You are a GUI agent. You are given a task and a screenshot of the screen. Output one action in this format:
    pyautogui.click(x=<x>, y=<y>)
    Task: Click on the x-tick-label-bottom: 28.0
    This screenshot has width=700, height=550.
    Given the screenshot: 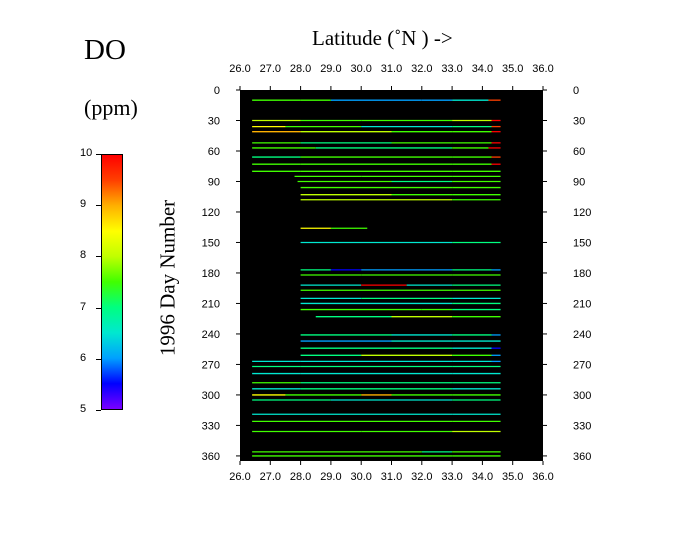 What is the action you would take?
    pyautogui.click(x=300, y=477)
    